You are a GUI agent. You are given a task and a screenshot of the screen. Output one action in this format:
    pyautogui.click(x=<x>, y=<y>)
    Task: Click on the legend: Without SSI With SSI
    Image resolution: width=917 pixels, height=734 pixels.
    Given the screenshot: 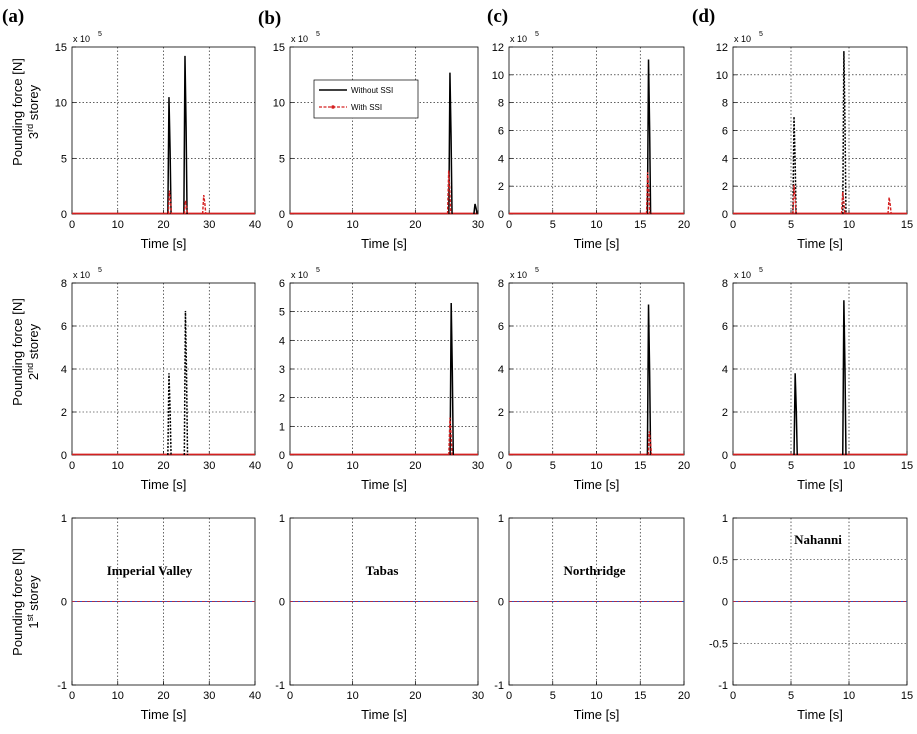 What is the action you would take?
    pyautogui.click(x=366, y=99)
    